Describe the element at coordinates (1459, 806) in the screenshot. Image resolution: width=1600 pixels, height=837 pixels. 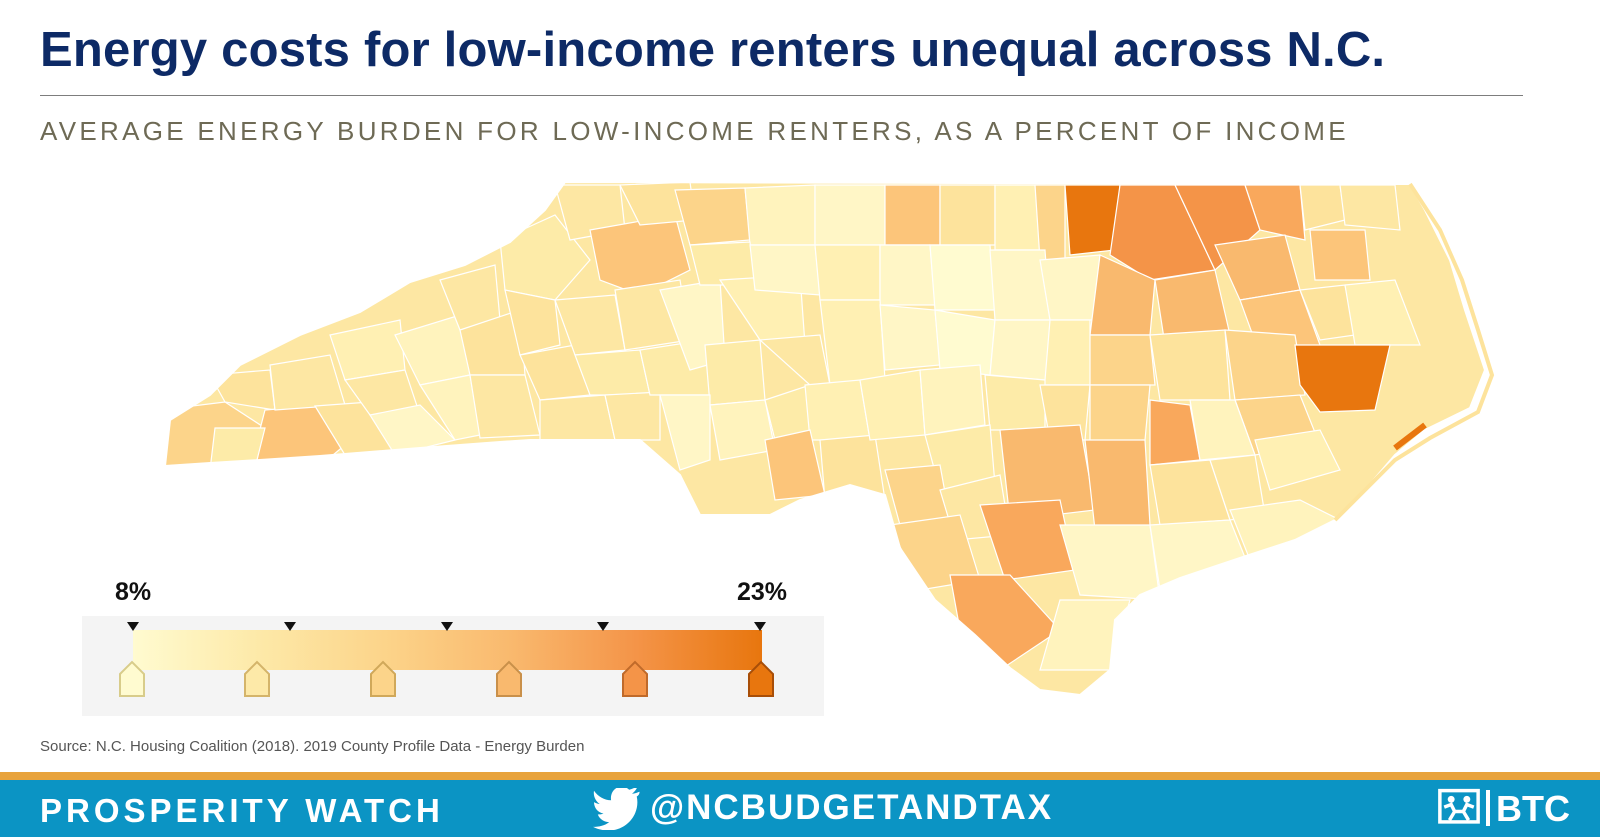
I see `btc-logo-icon` at that location.